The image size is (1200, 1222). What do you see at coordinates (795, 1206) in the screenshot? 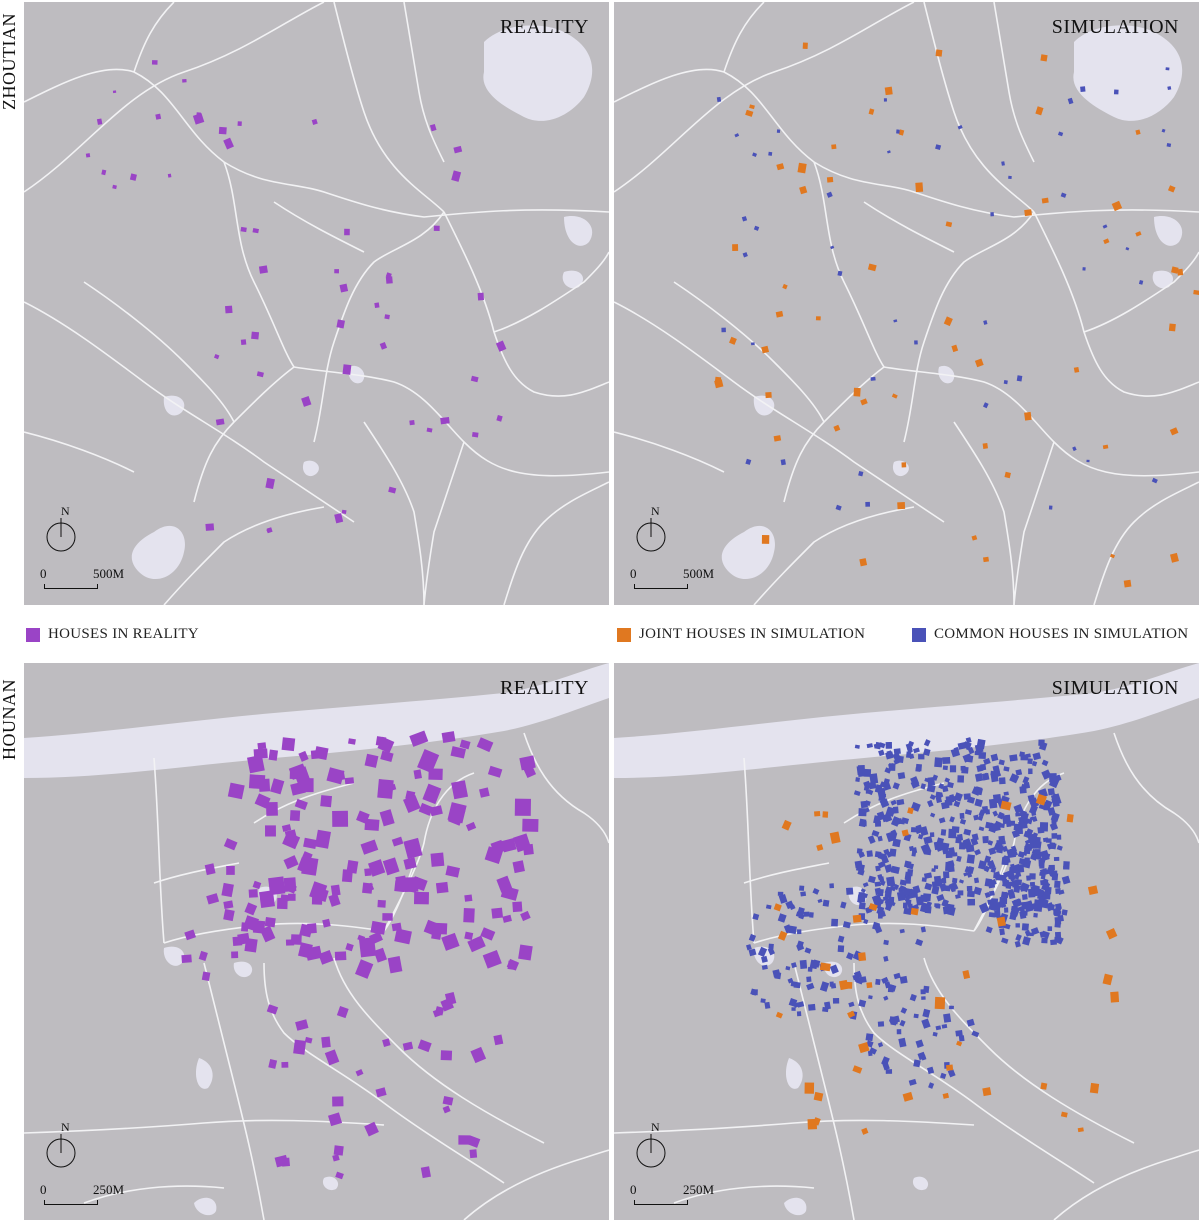
I see `water-body` at bounding box center [795, 1206].